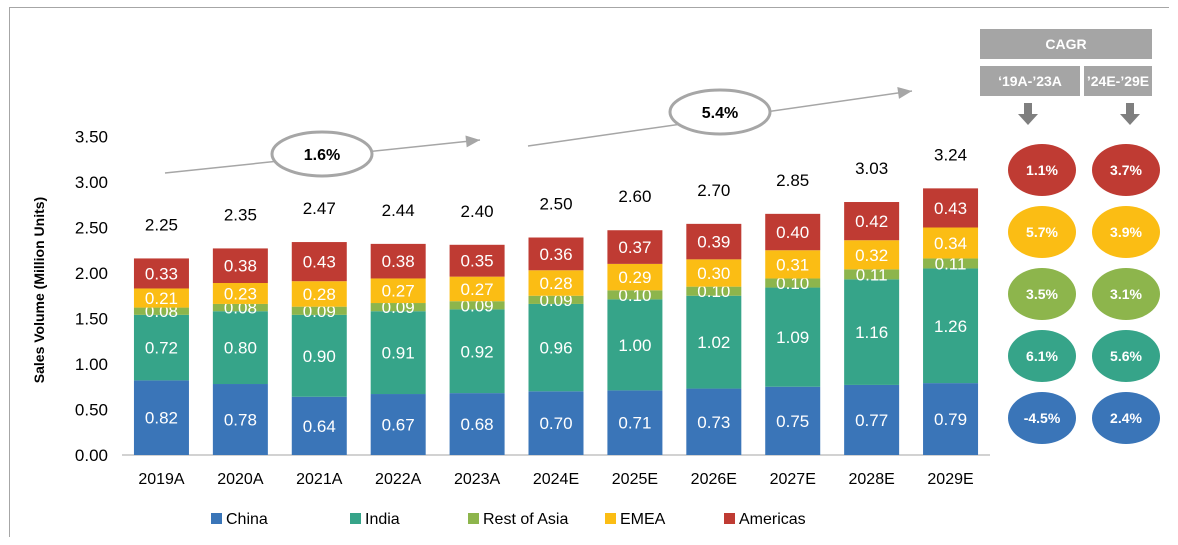  I want to click on total-label: 2.60, so click(634, 196).